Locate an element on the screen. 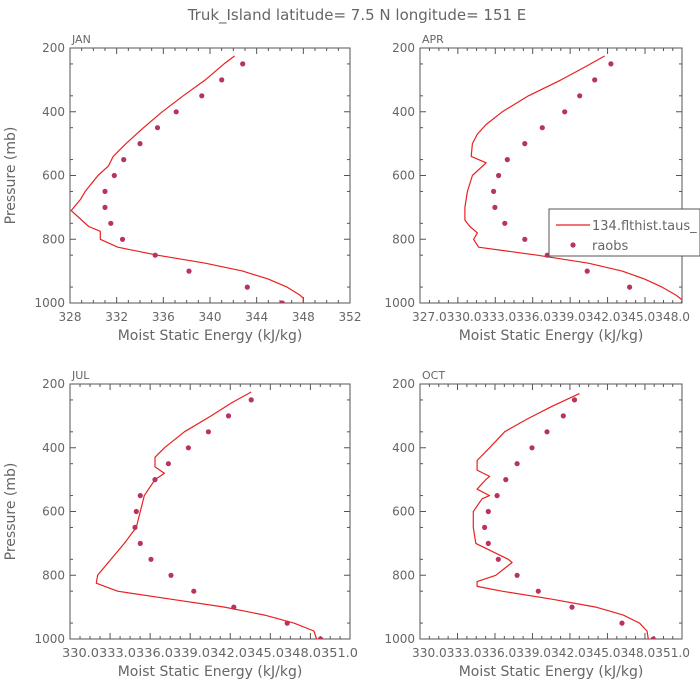 The width and height of the screenshot is (700, 700). x-tick-label: 348 is located at coordinates (303, 317).